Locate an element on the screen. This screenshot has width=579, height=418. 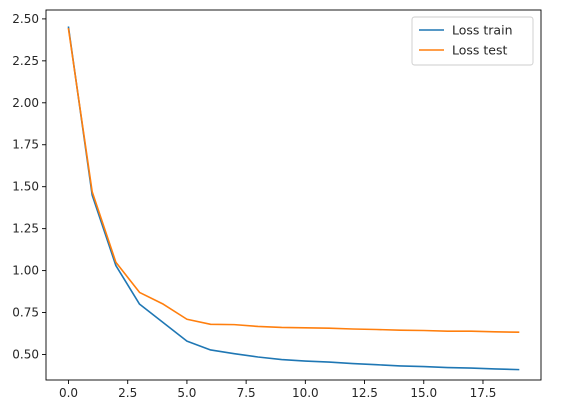
legend-box is located at coordinates (472, 41).